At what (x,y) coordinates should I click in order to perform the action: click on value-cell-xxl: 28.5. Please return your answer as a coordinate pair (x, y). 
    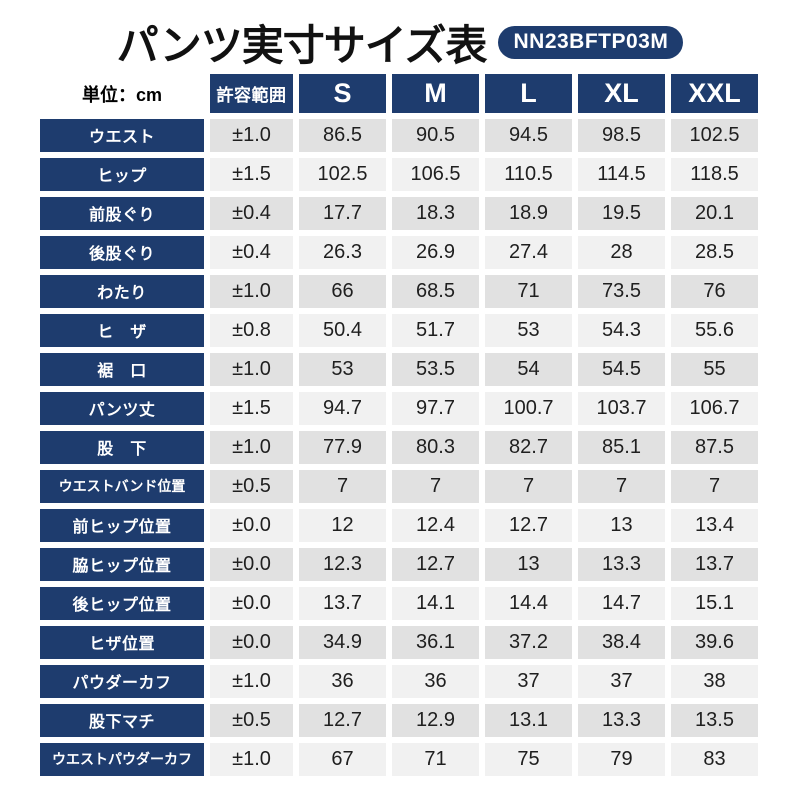
    Looking at the image, I should click on (714, 252).